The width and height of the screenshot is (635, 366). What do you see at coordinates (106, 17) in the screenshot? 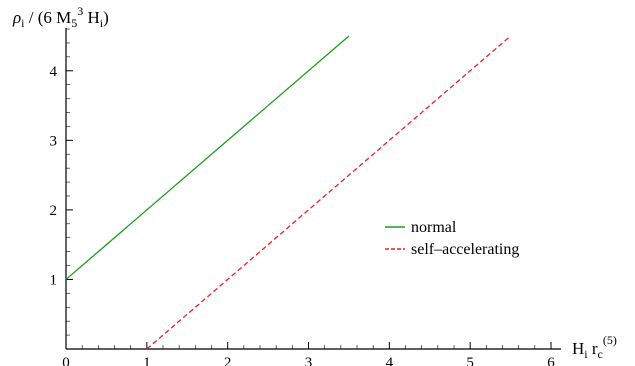
I see `y-label-close: )` at bounding box center [106, 17].